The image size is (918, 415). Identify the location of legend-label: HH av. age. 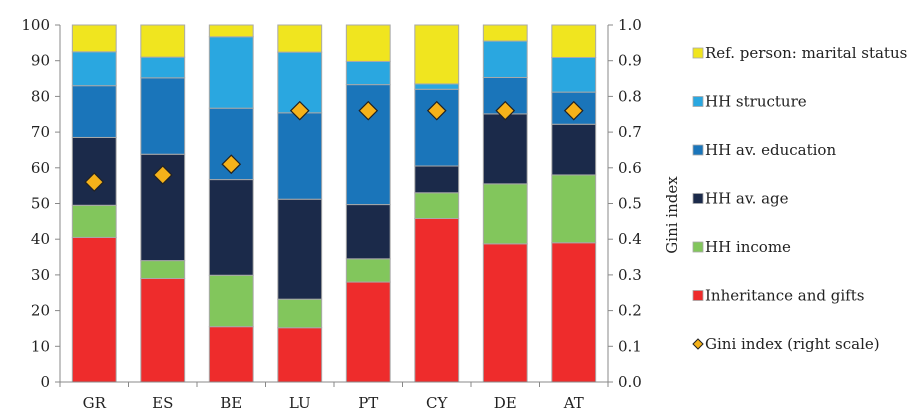
(747, 199).